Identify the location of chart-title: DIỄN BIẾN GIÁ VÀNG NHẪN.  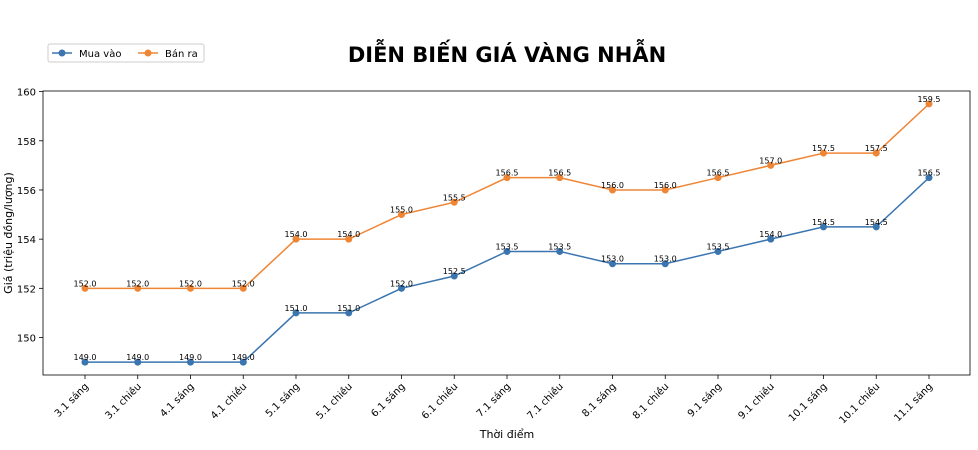
(507, 53).